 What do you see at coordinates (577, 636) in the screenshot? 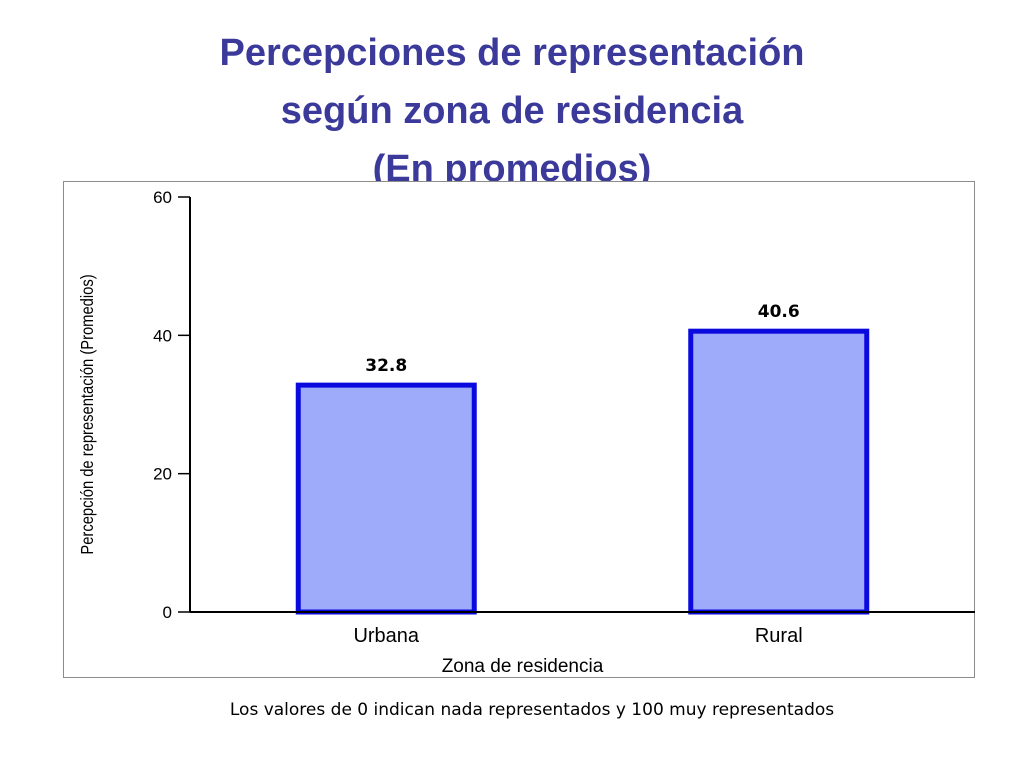
I see `x-axis-categories: Urbana Rural` at bounding box center [577, 636].